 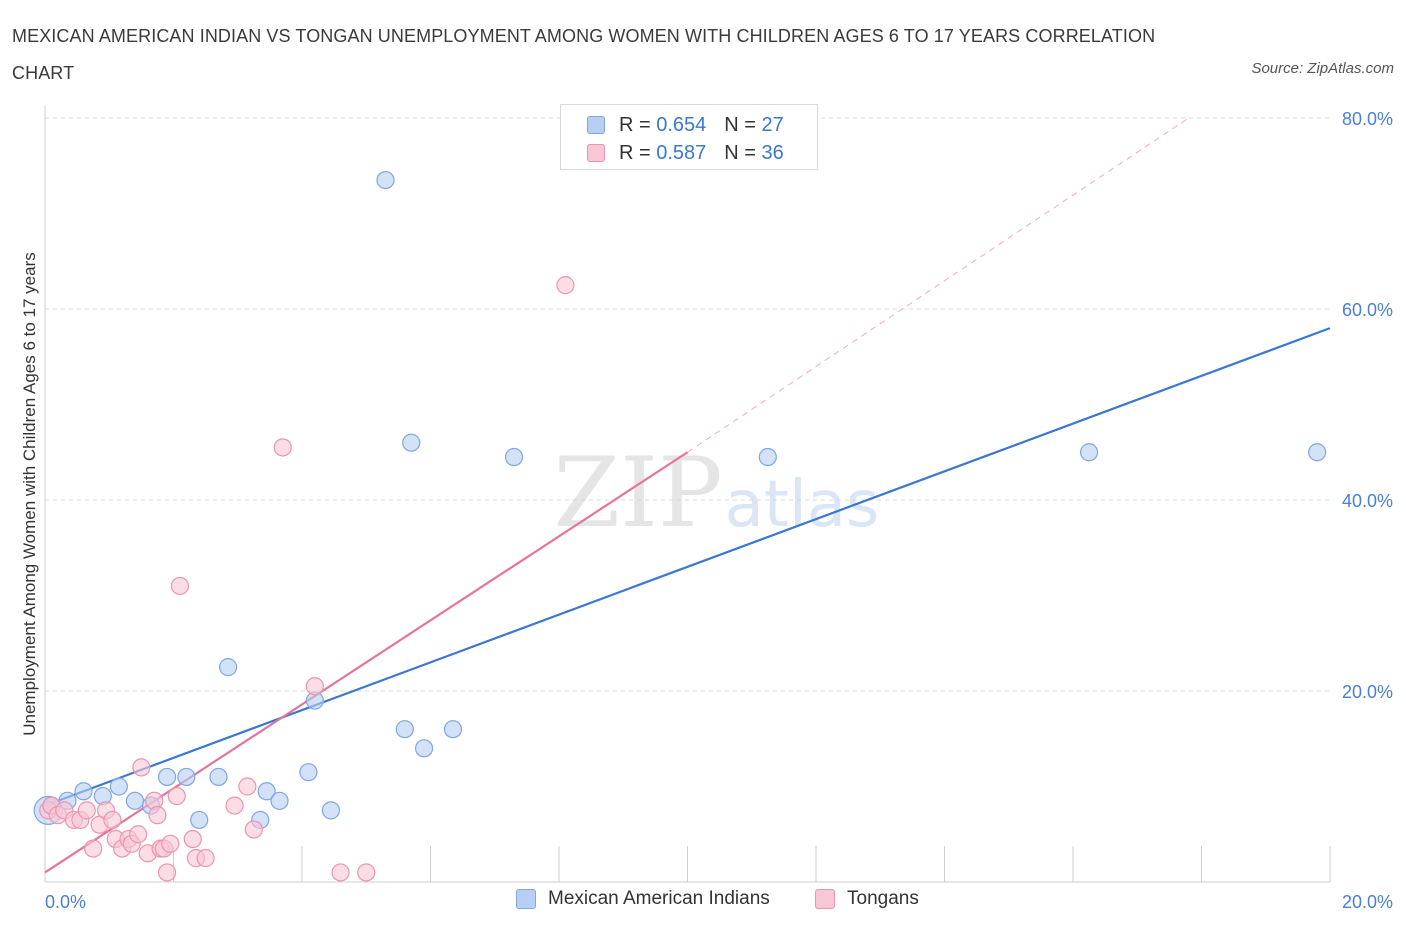 I want to click on trend-extension-tongans, so click(x=938, y=285).